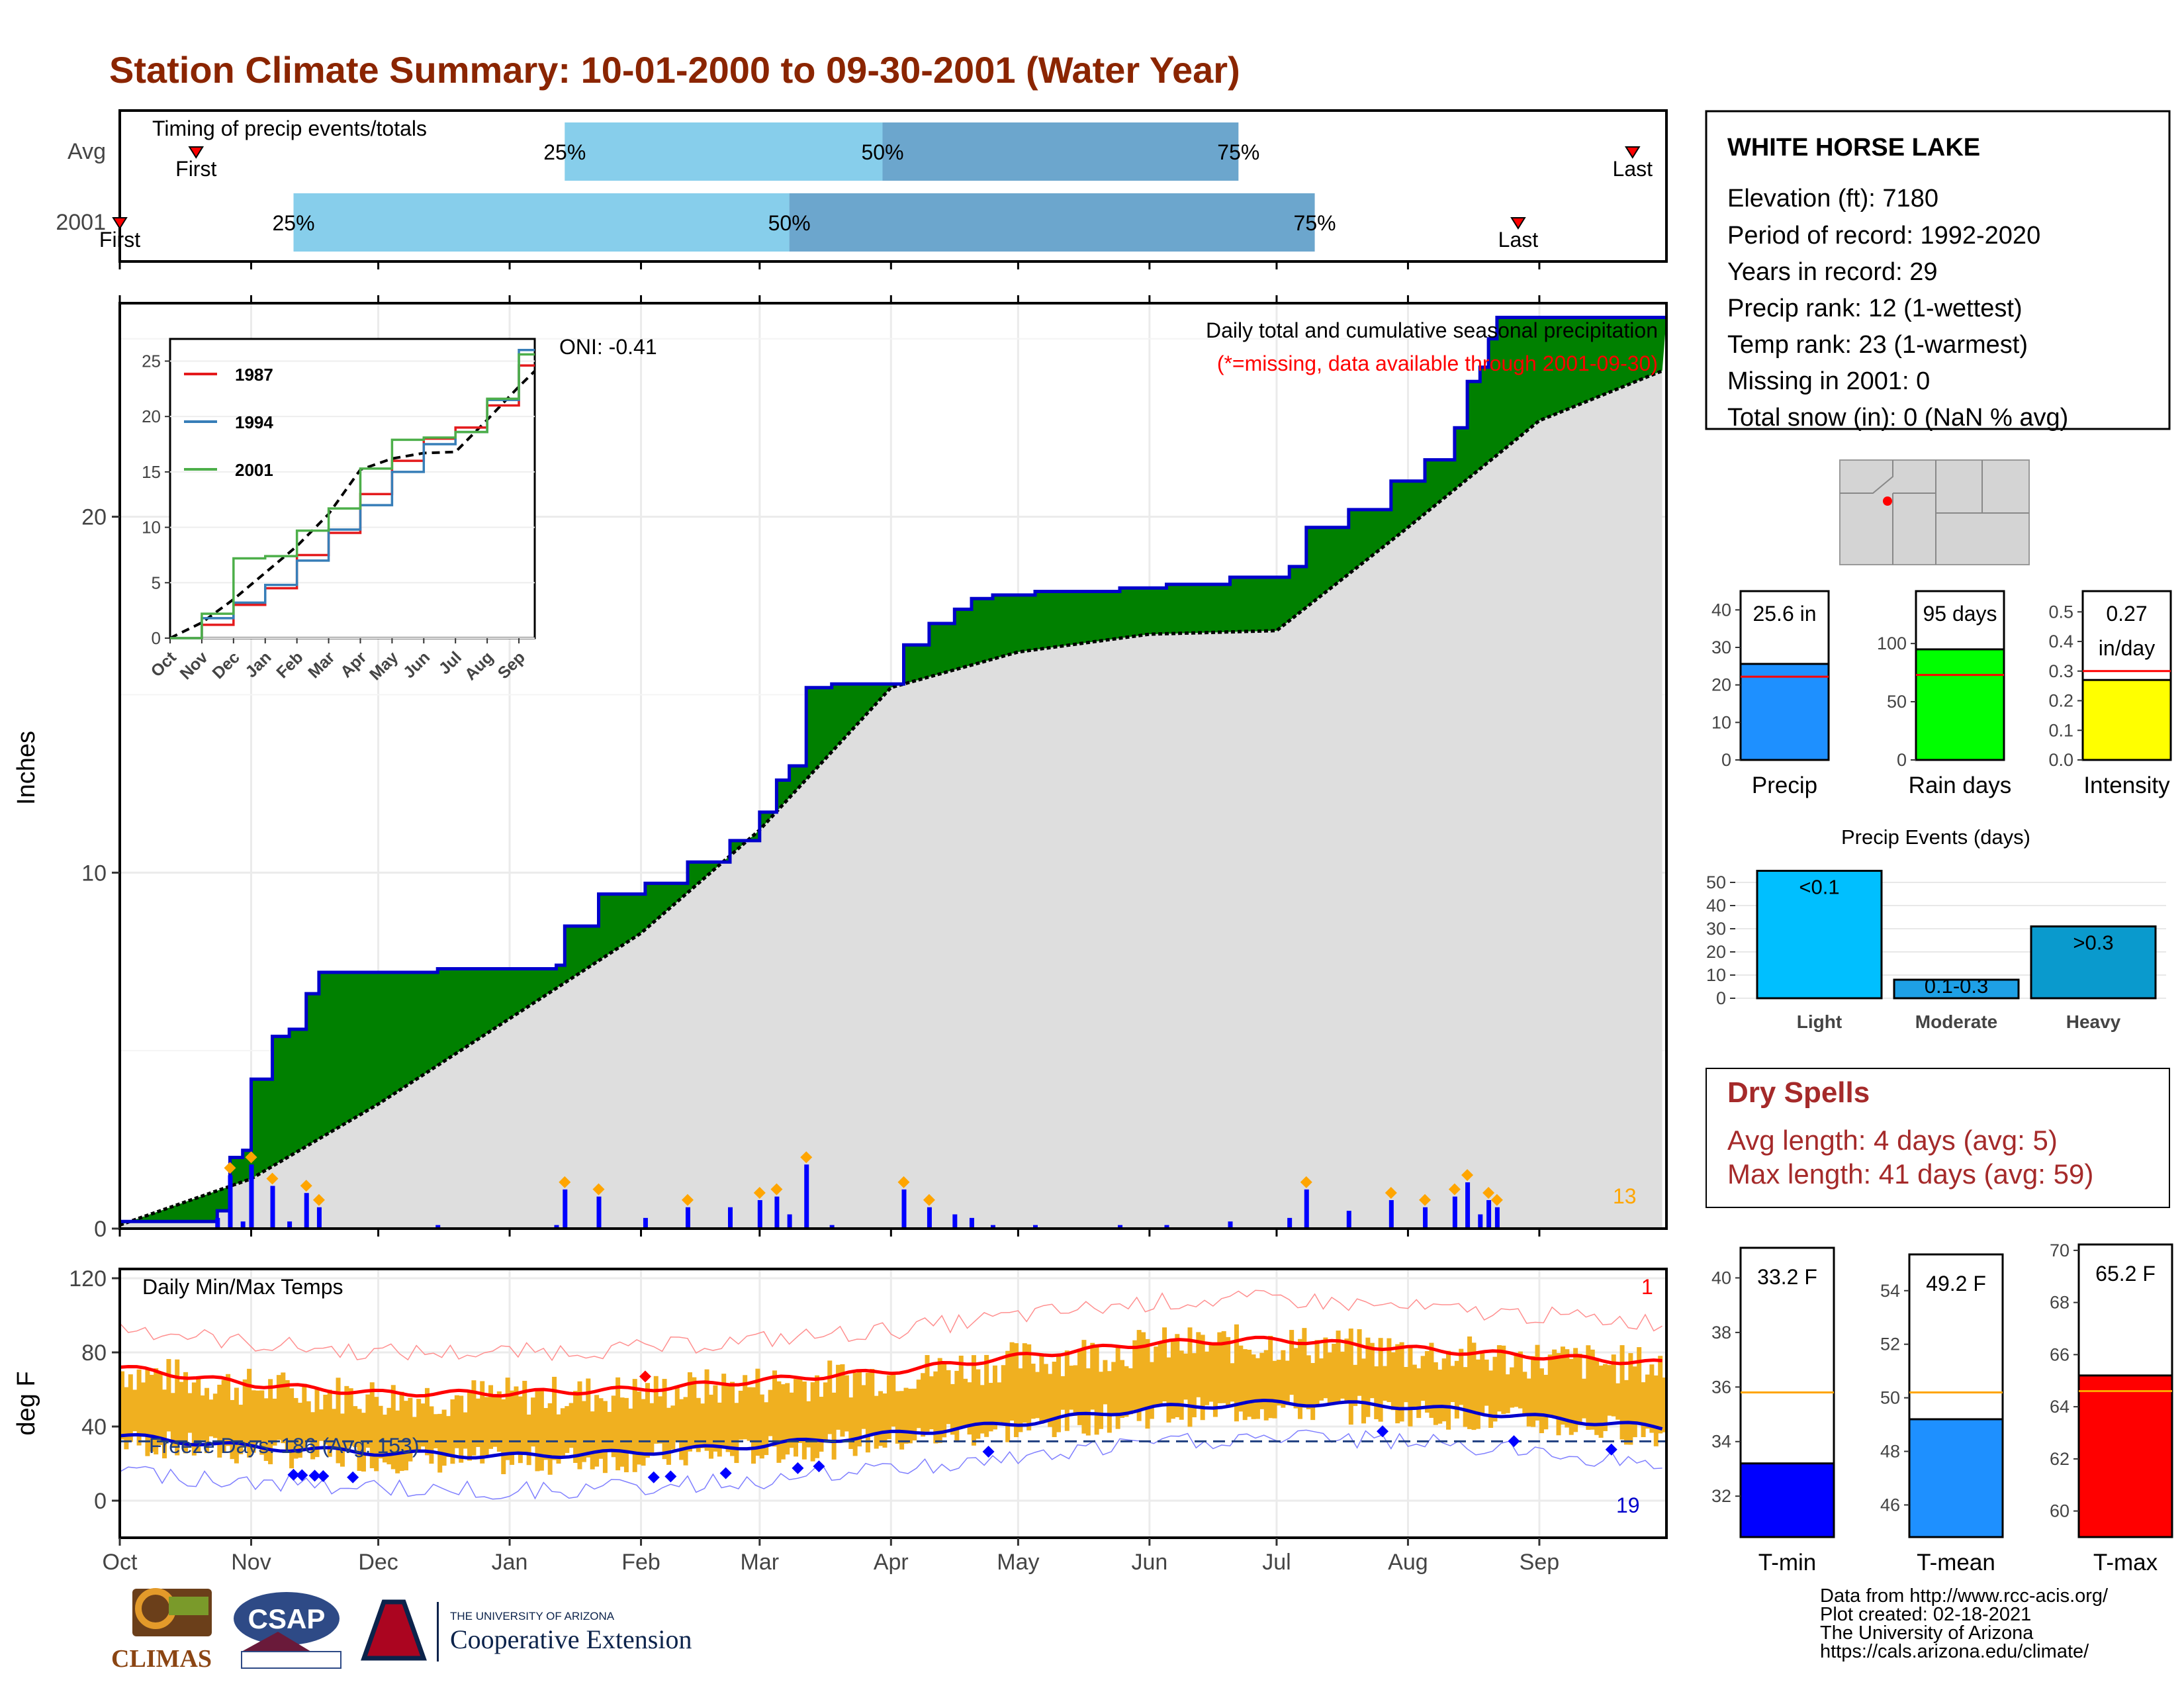 Image resolution: width=2184 pixels, height=1688 pixels. What do you see at coordinates (1892, 643) in the screenshot?
I see `mini-bar-ytick-label: 100` at bounding box center [1892, 643].